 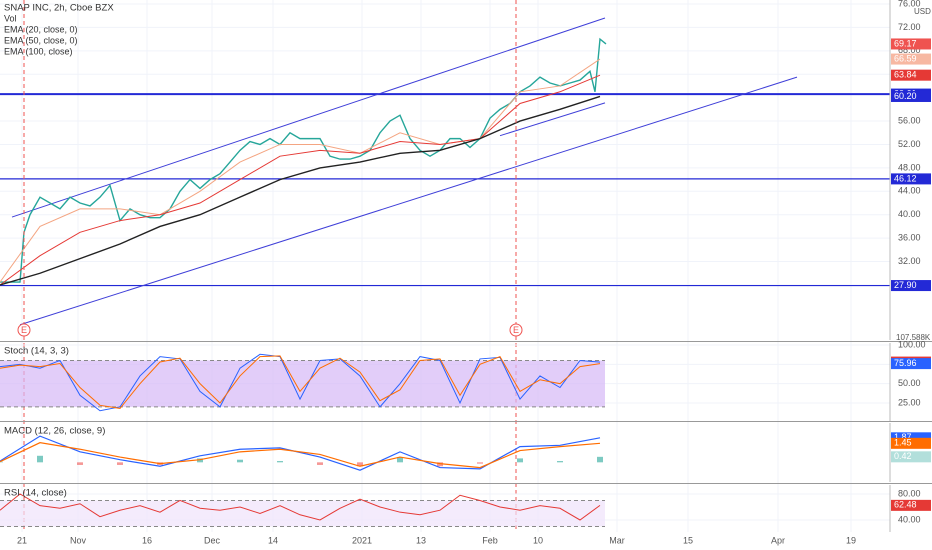 I want to click on price-badge-label: 60.20, so click(x=905, y=96).